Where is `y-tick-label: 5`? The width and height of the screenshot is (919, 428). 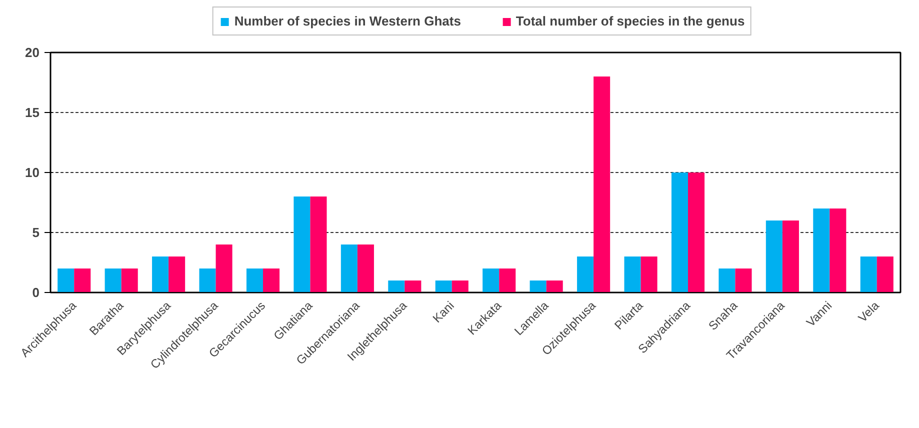
y-tick-label: 5 is located at coordinates (36, 232).